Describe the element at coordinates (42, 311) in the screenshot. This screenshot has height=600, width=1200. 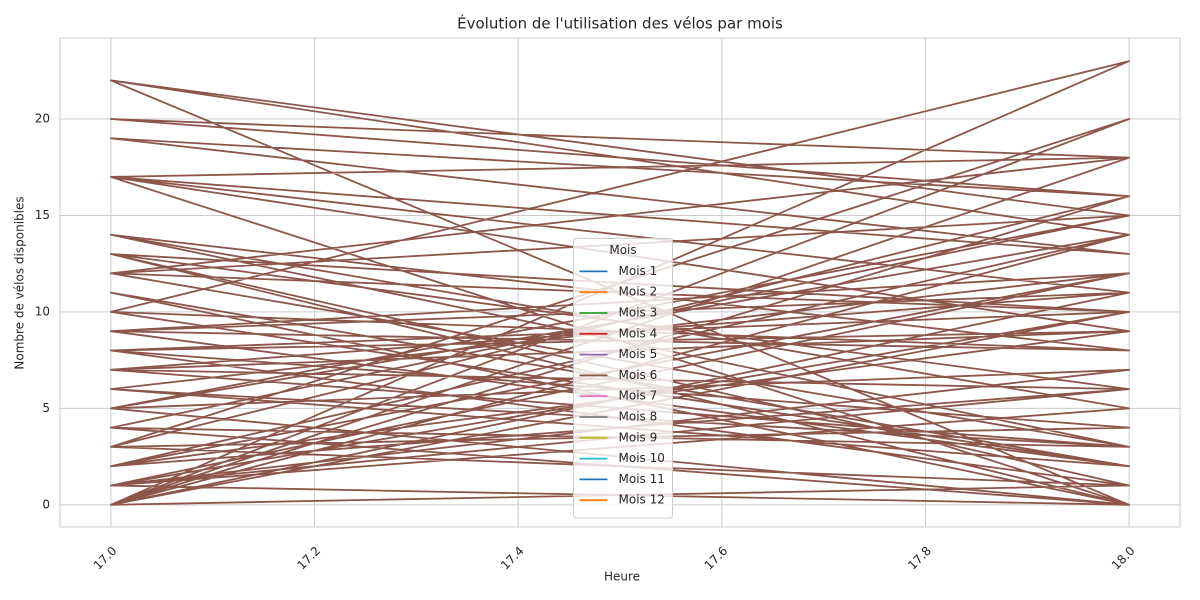
I see `y-tick-label: 10` at that location.